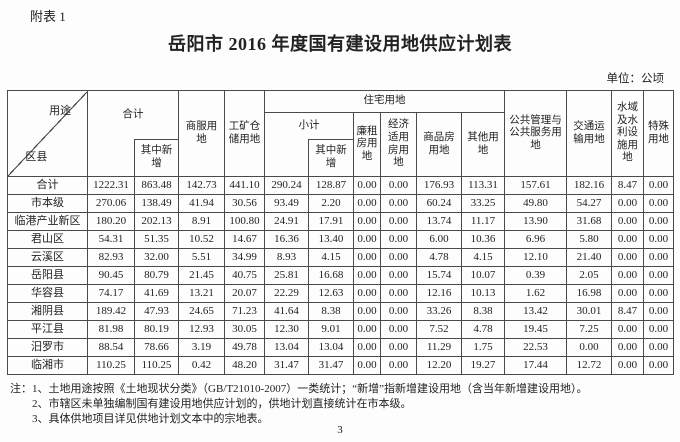 Image resolution: width=680 pixels, height=442 pixels. Describe the element at coordinates (156, 185) in the screenshot. I see `table-cell: 863.48` at that location.